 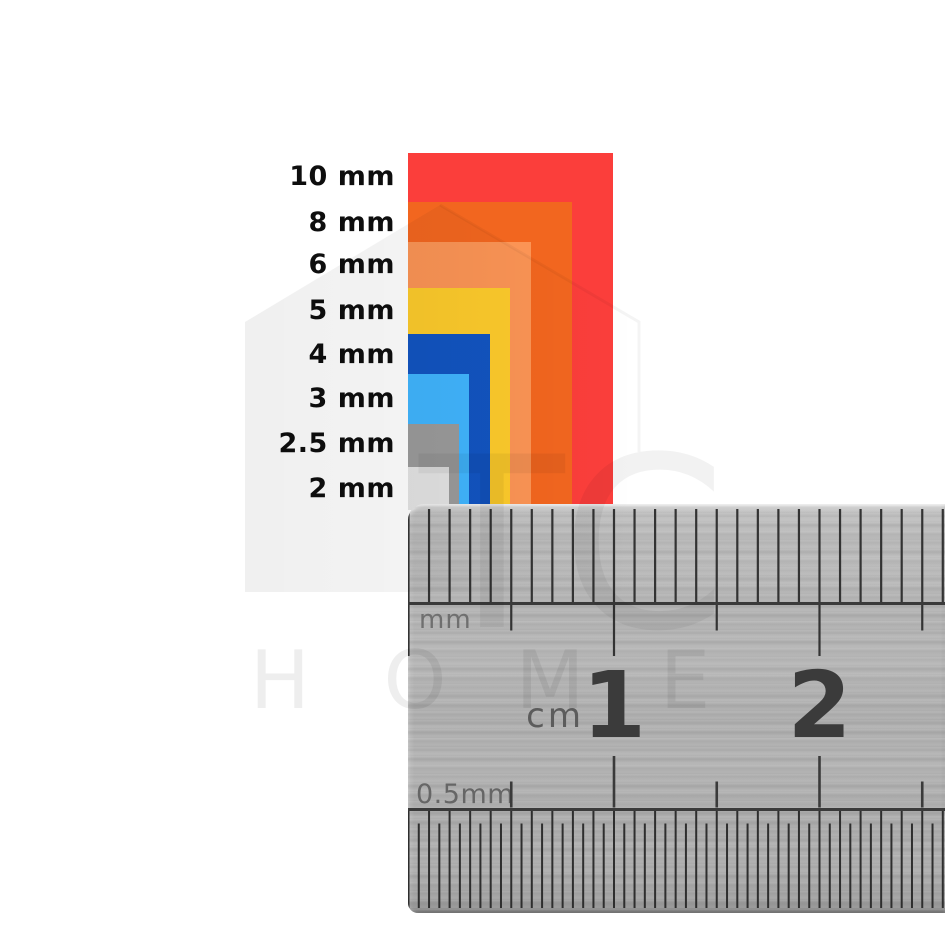 What do you see at coordinates (336, 443) in the screenshot?
I see `size-label-2-5mm: 2.5 mm` at bounding box center [336, 443].